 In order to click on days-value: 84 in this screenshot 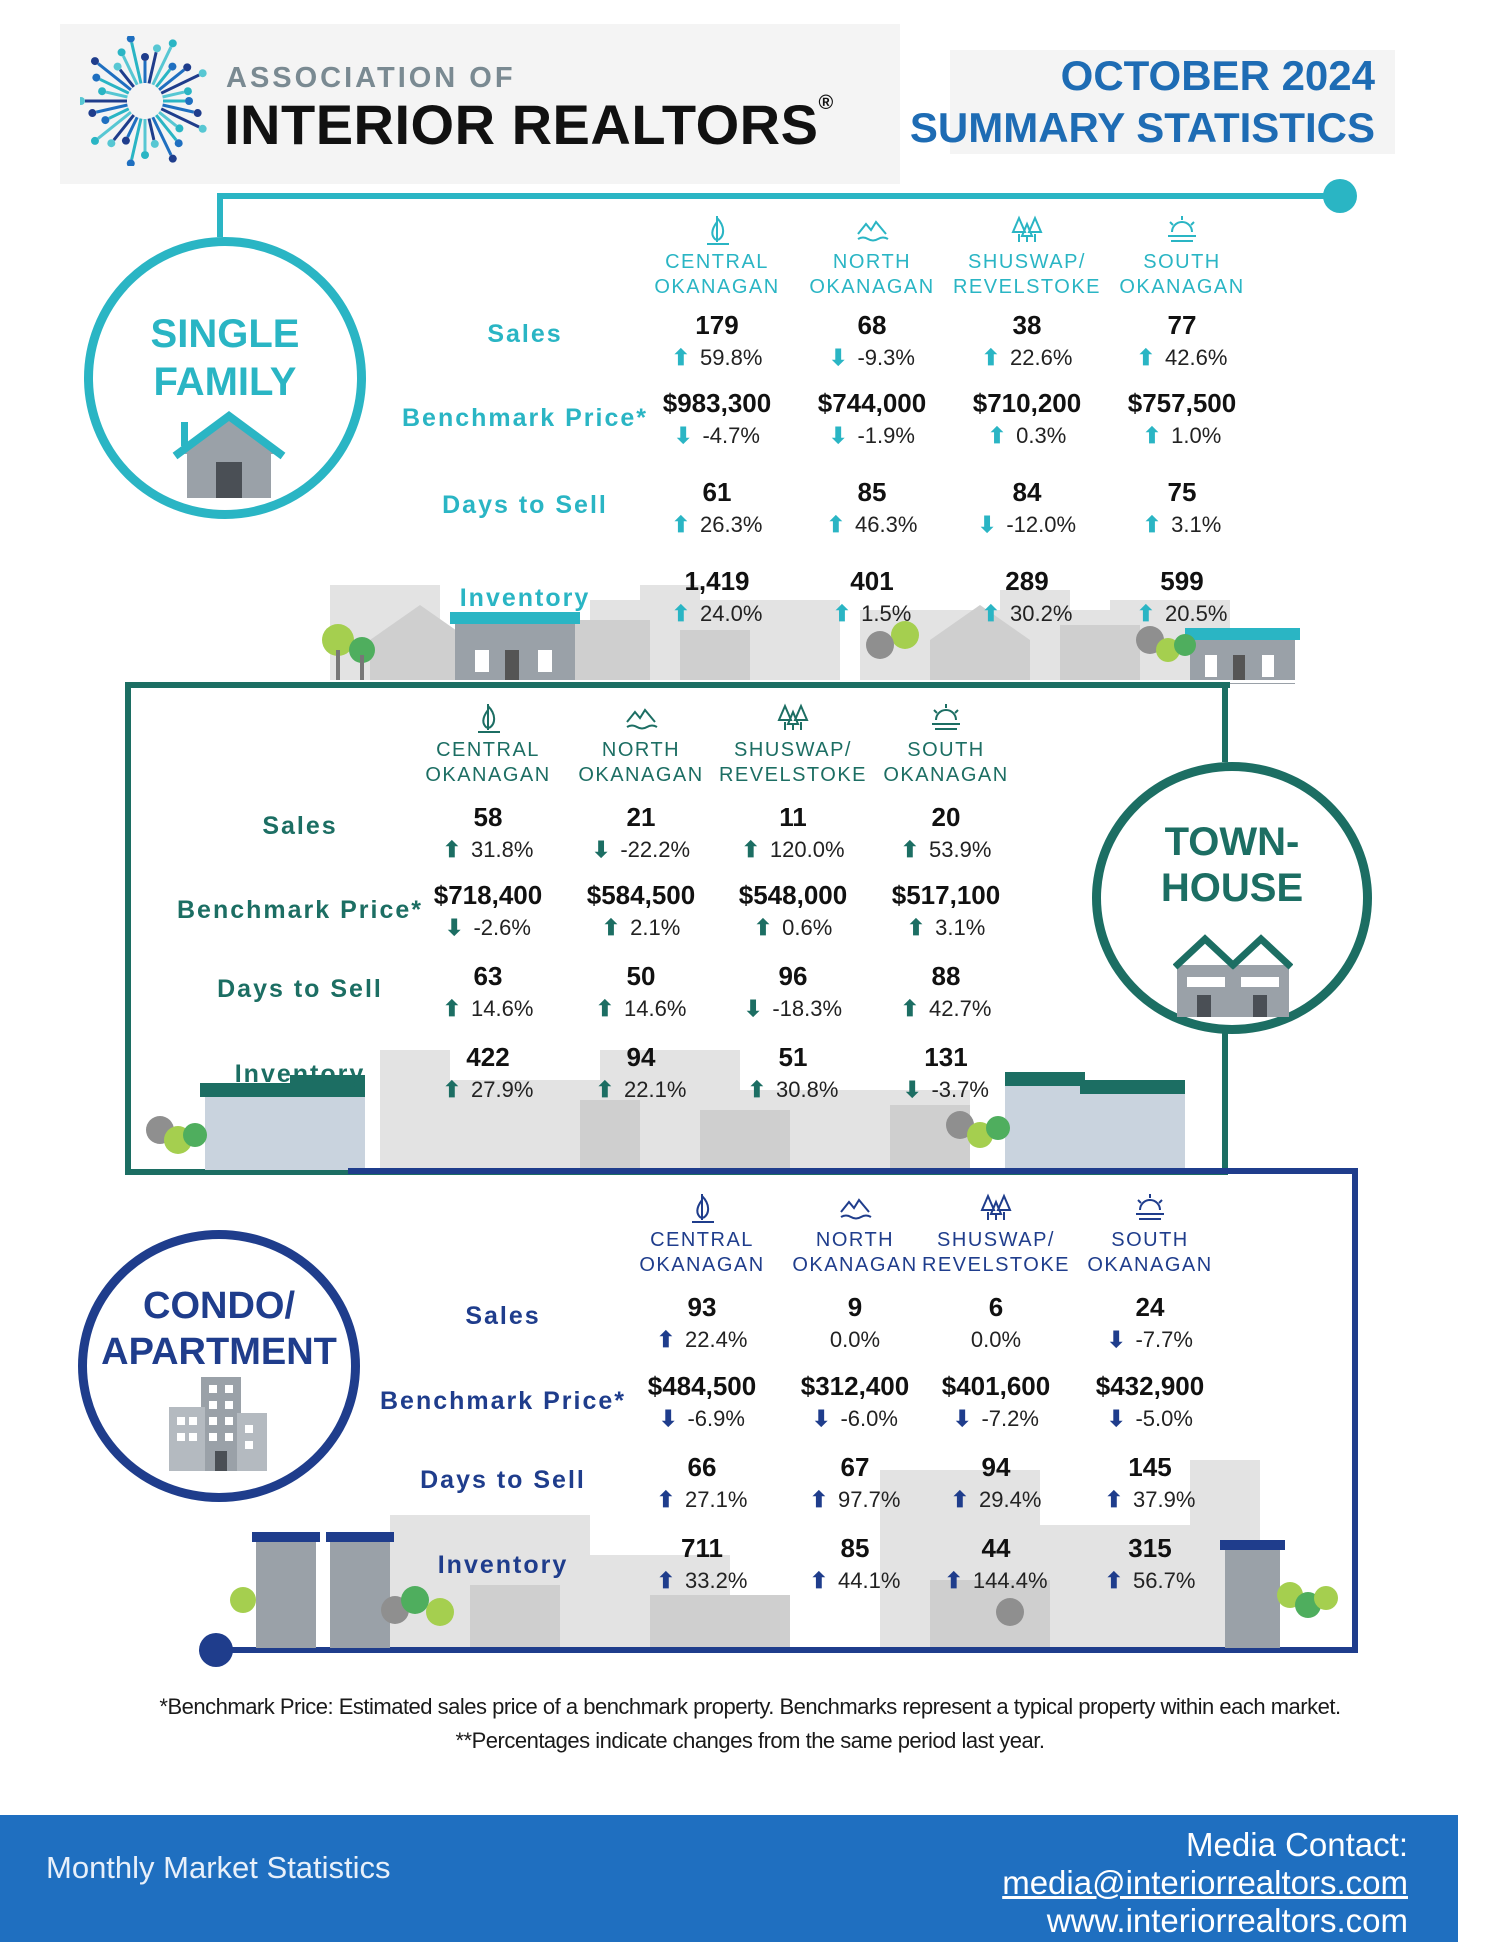, I will do `click(1027, 492)`.